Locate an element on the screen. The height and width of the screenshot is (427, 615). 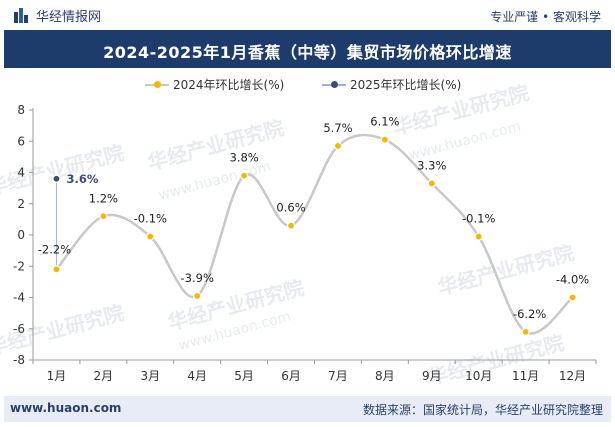
x-tick-label: 11月 is located at coordinates (525, 376).